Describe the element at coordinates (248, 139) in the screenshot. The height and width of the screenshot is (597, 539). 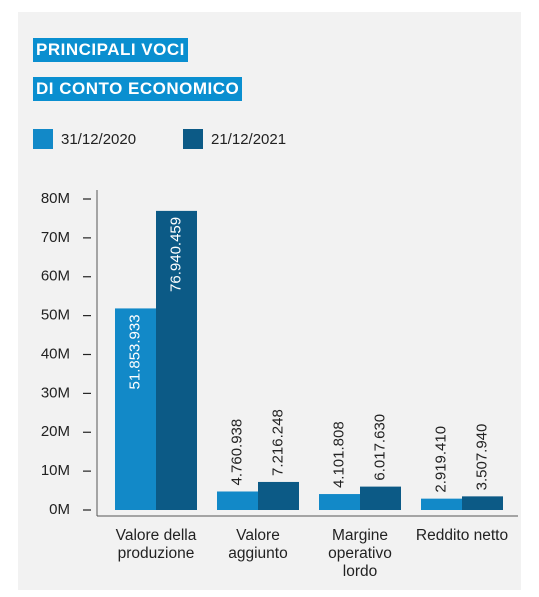
I see `legend-label: 21/12/2021` at that location.